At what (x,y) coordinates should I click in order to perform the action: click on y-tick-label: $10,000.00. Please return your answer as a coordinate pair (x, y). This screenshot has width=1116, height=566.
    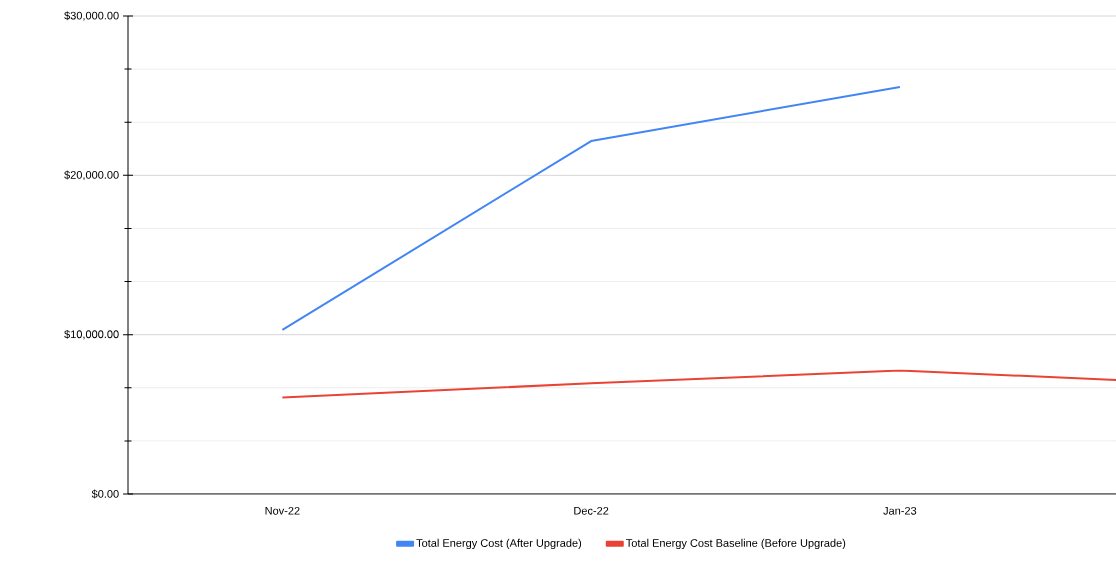
    Looking at the image, I should click on (91, 334).